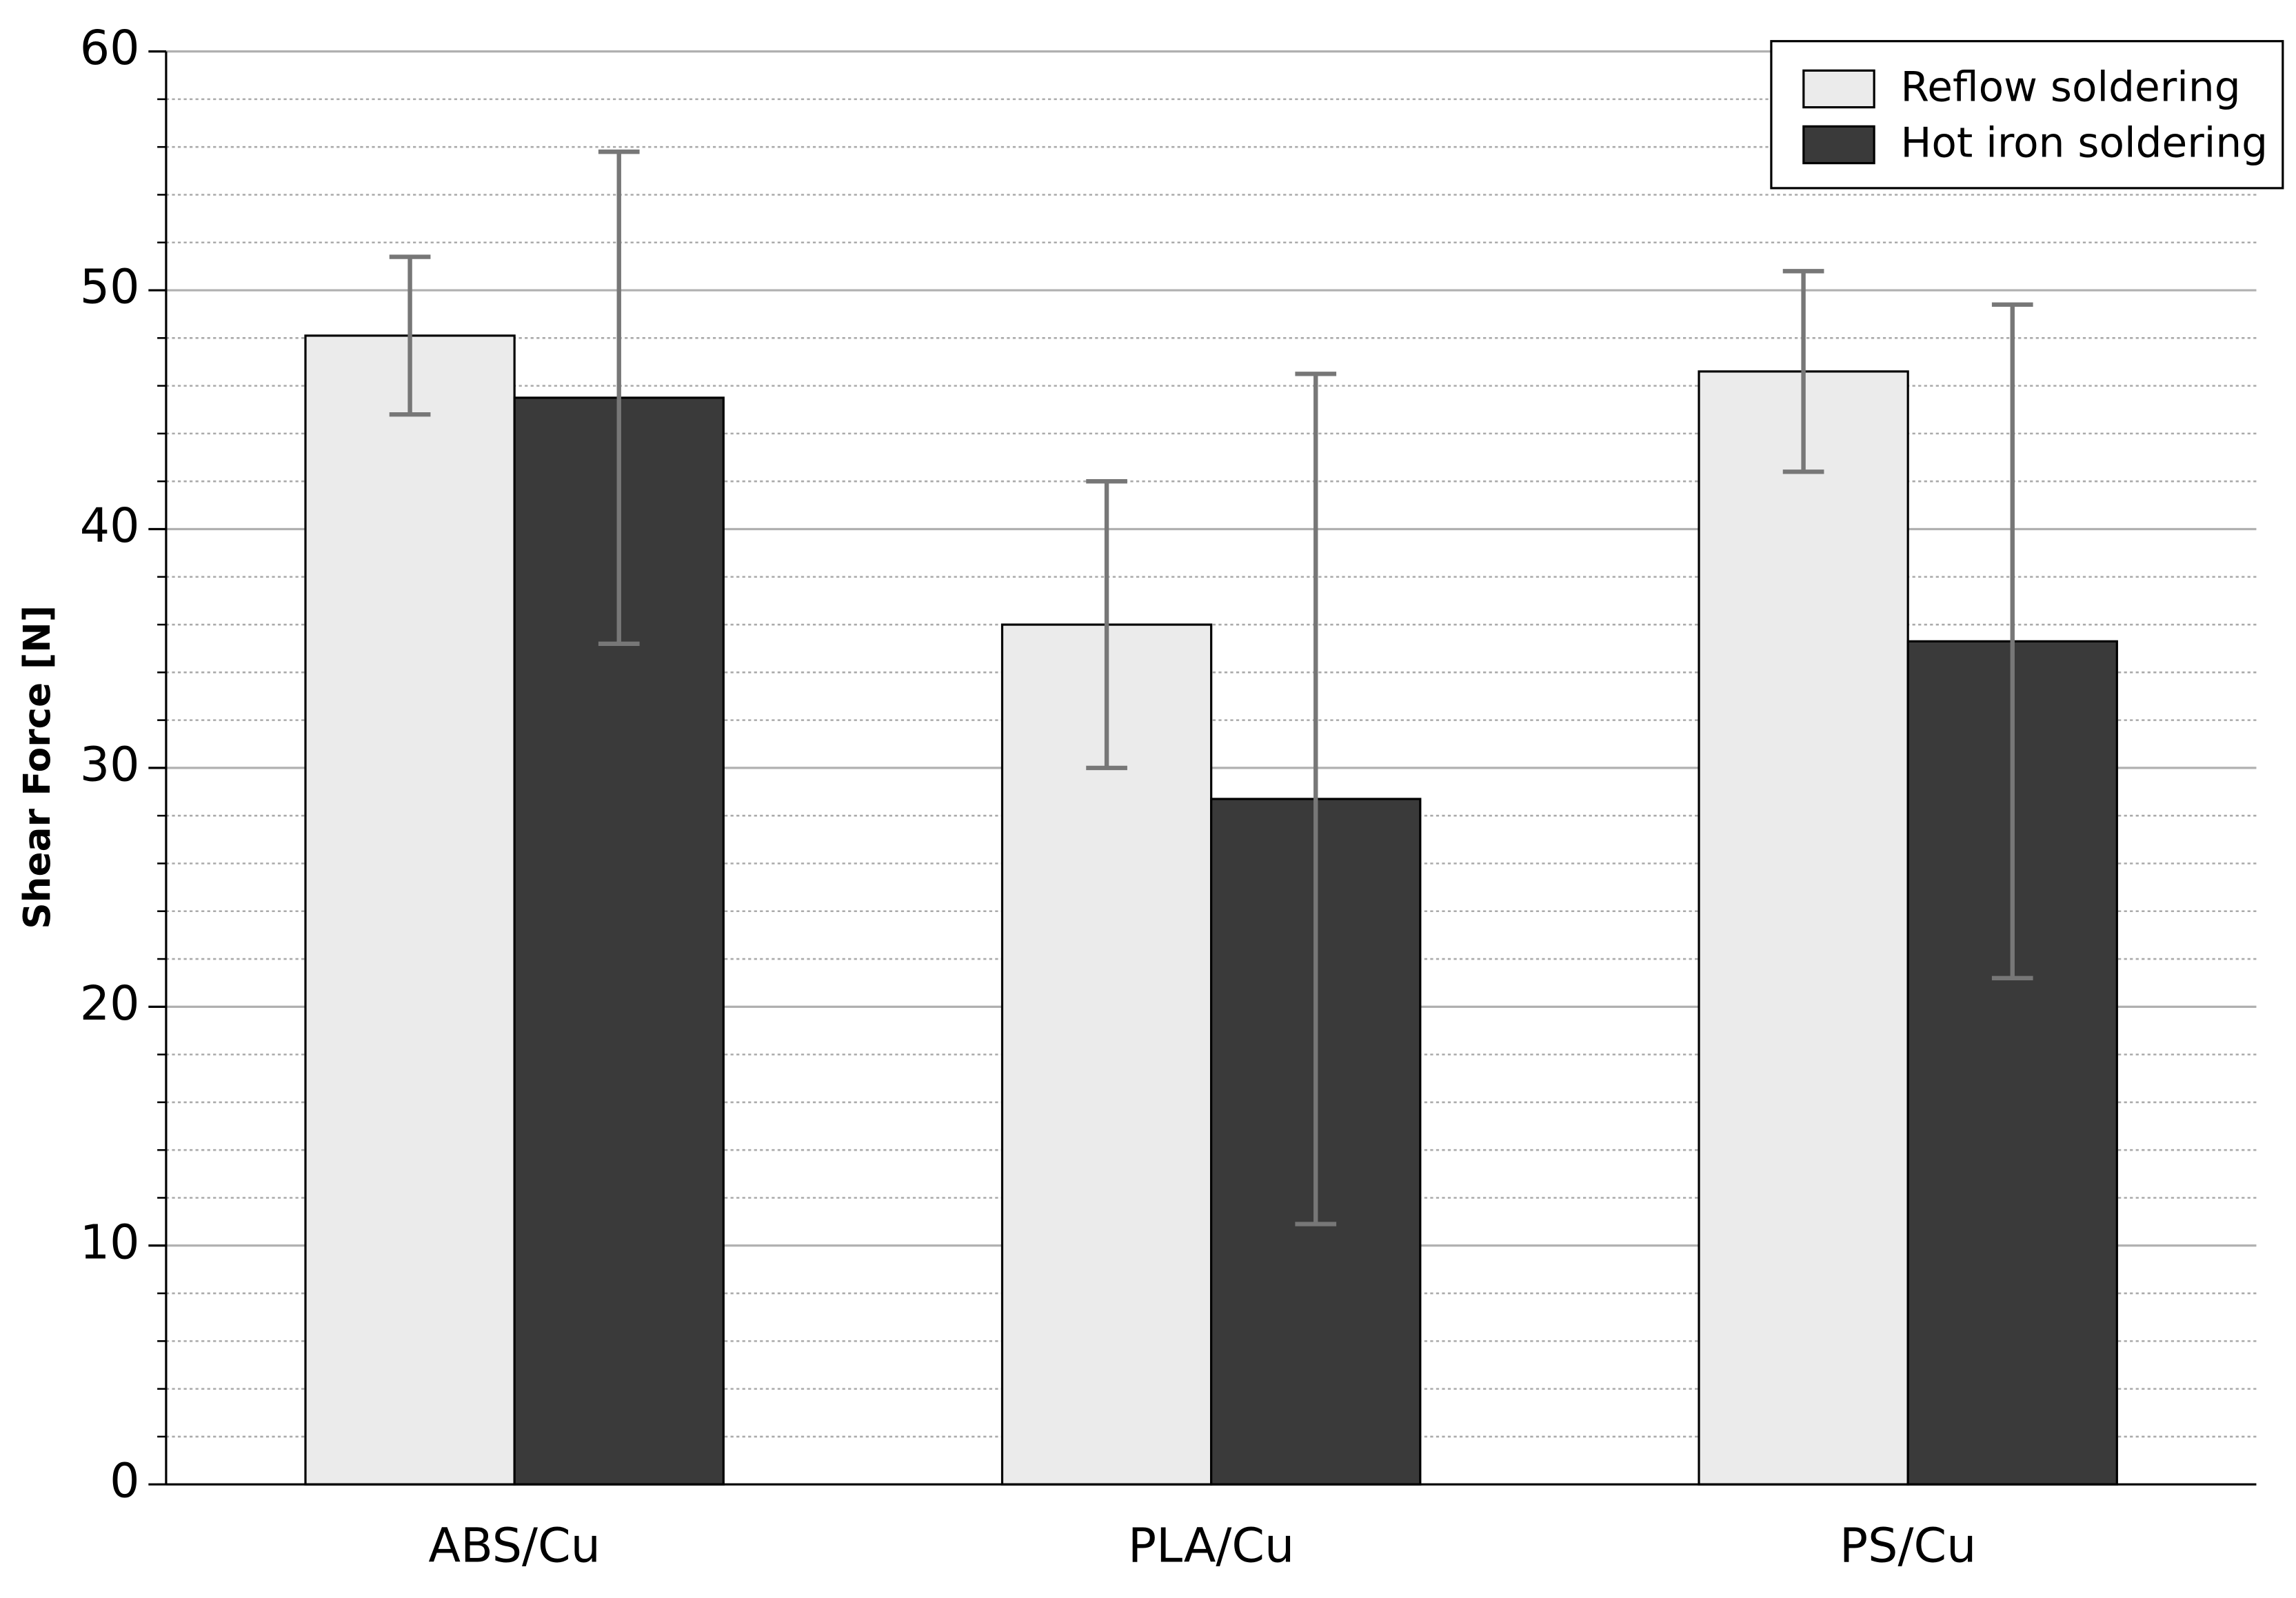 This screenshot has width=2296, height=1598. Describe the element at coordinates (110, 1004) in the screenshot. I see `y-tick-label: 20` at that location.